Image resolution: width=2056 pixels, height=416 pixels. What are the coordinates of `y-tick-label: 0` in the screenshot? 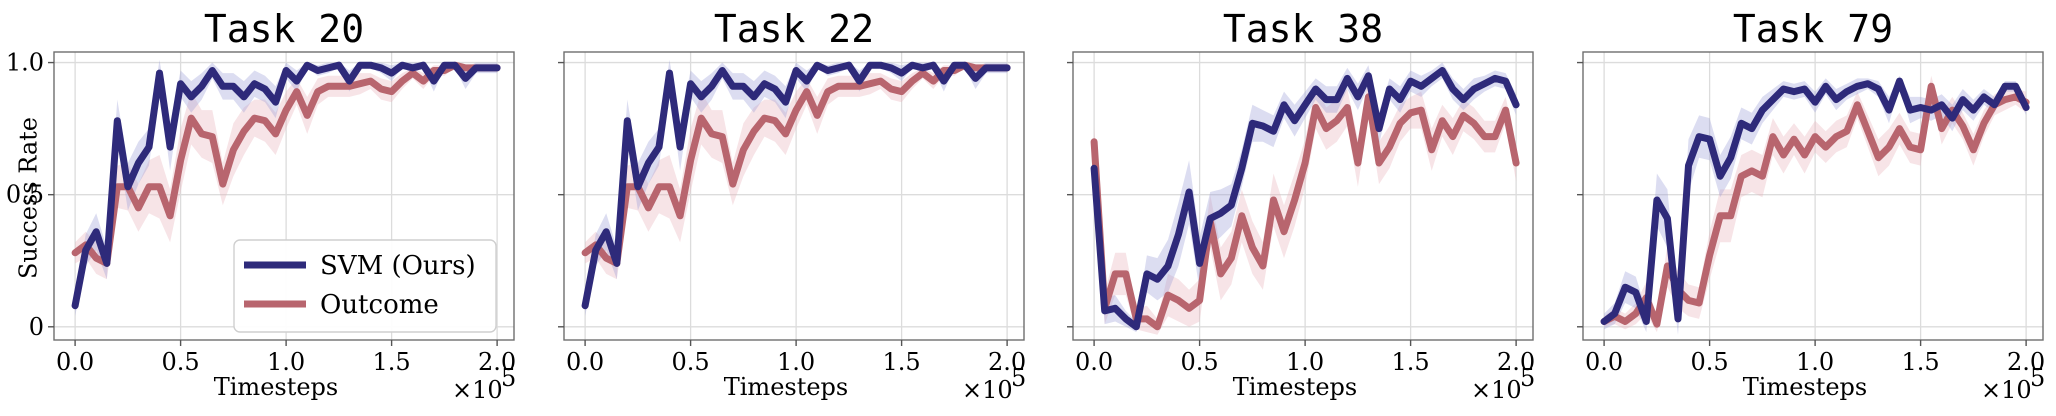 It's located at (36, 327).